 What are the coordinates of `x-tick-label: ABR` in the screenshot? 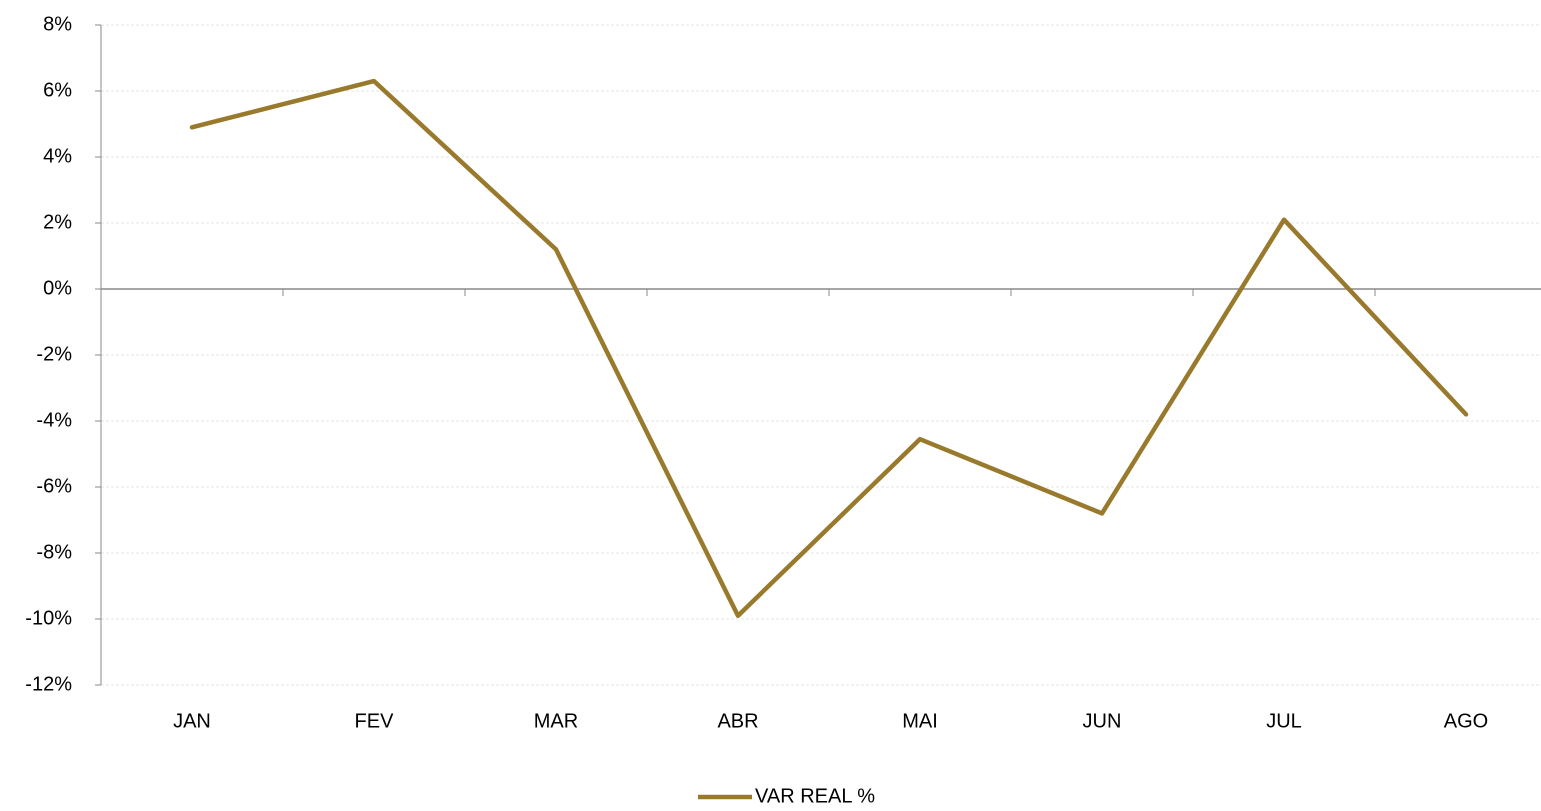 It's located at (737, 721).